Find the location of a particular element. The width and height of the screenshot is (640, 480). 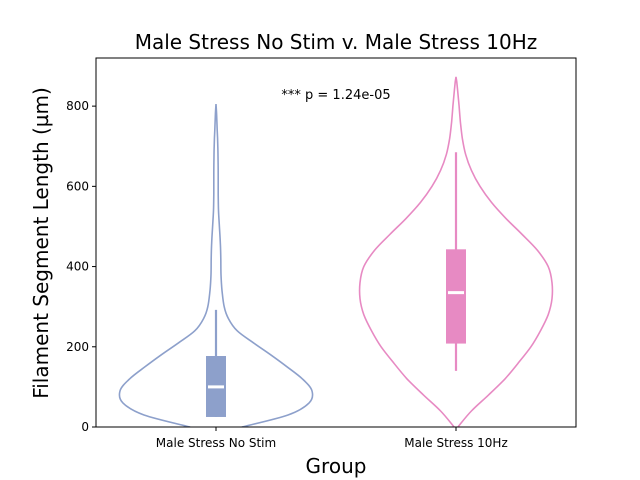

p-value-annotation: *** p = 1.24e-05 is located at coordinates (335, 95).